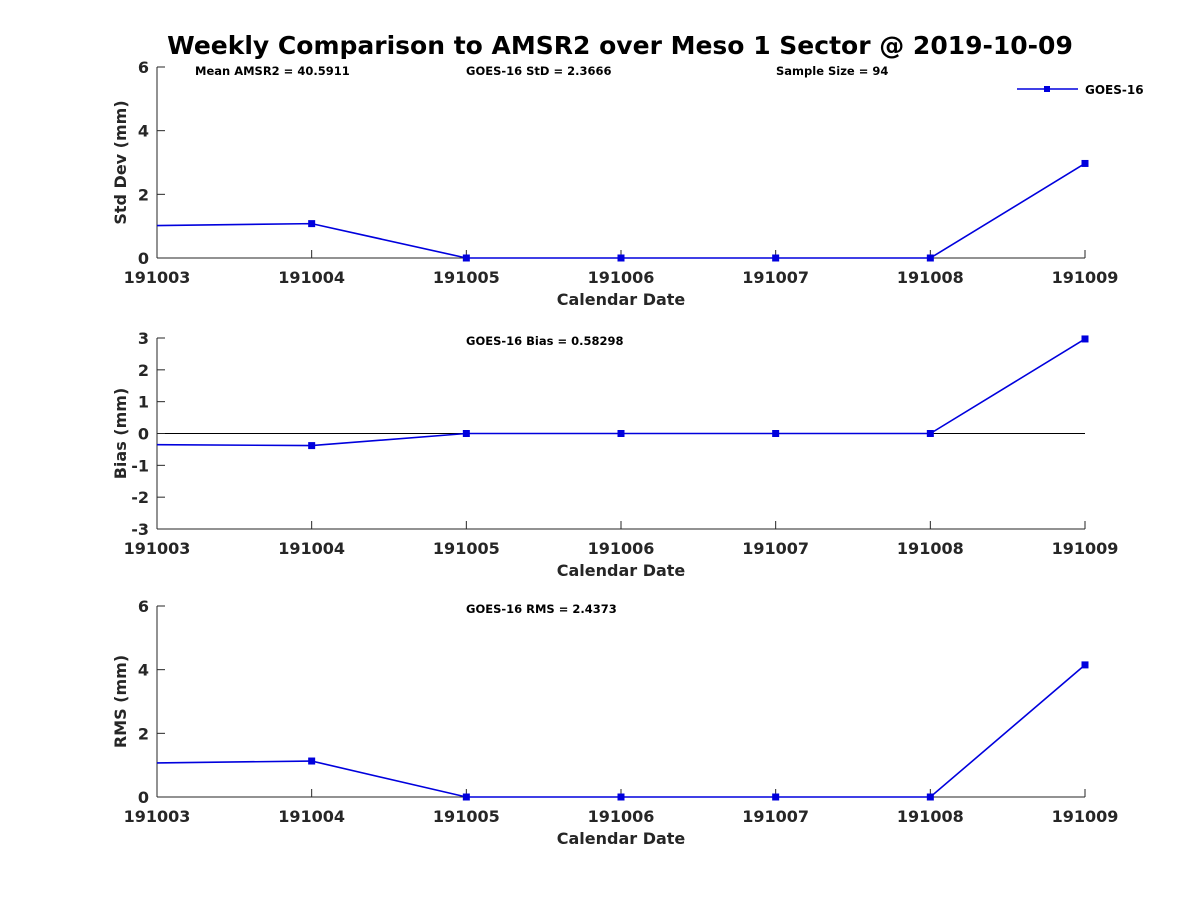 The width and height of the screenshot is (1200, 900). Describe the element at coordinates (544, 341) in the screenshot. I see `stat-annotation: GOES-16 Bias = 0.58298` at that location.